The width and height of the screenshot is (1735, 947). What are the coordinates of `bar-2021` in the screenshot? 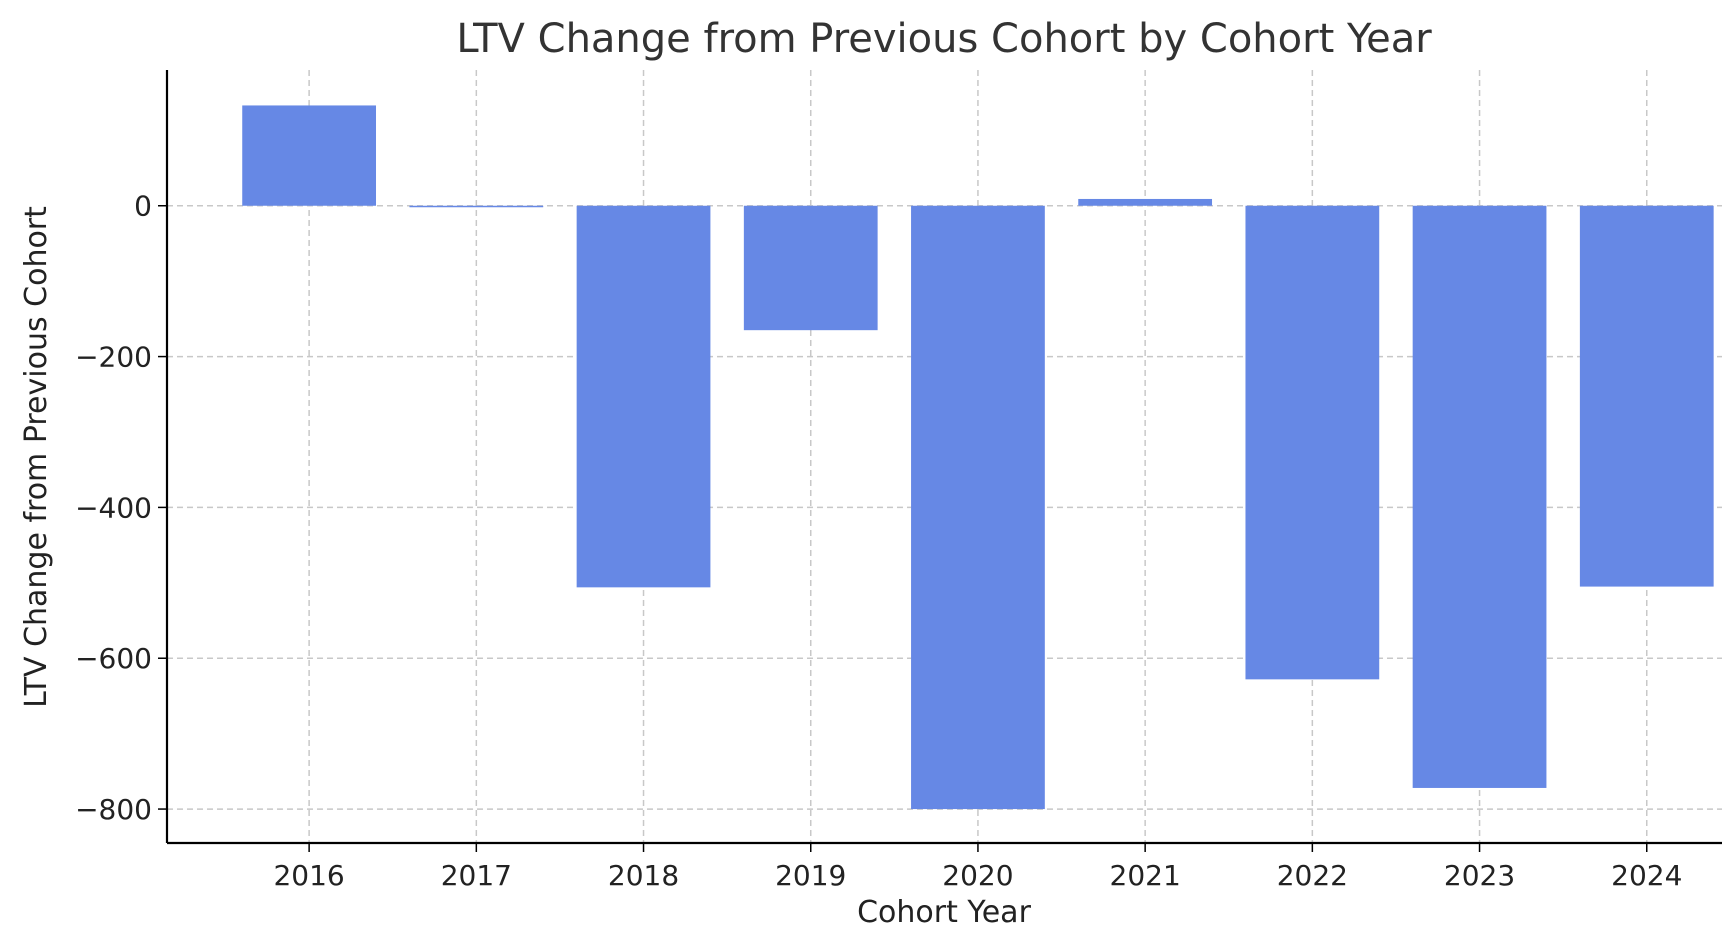 It's located at (1145, 202).